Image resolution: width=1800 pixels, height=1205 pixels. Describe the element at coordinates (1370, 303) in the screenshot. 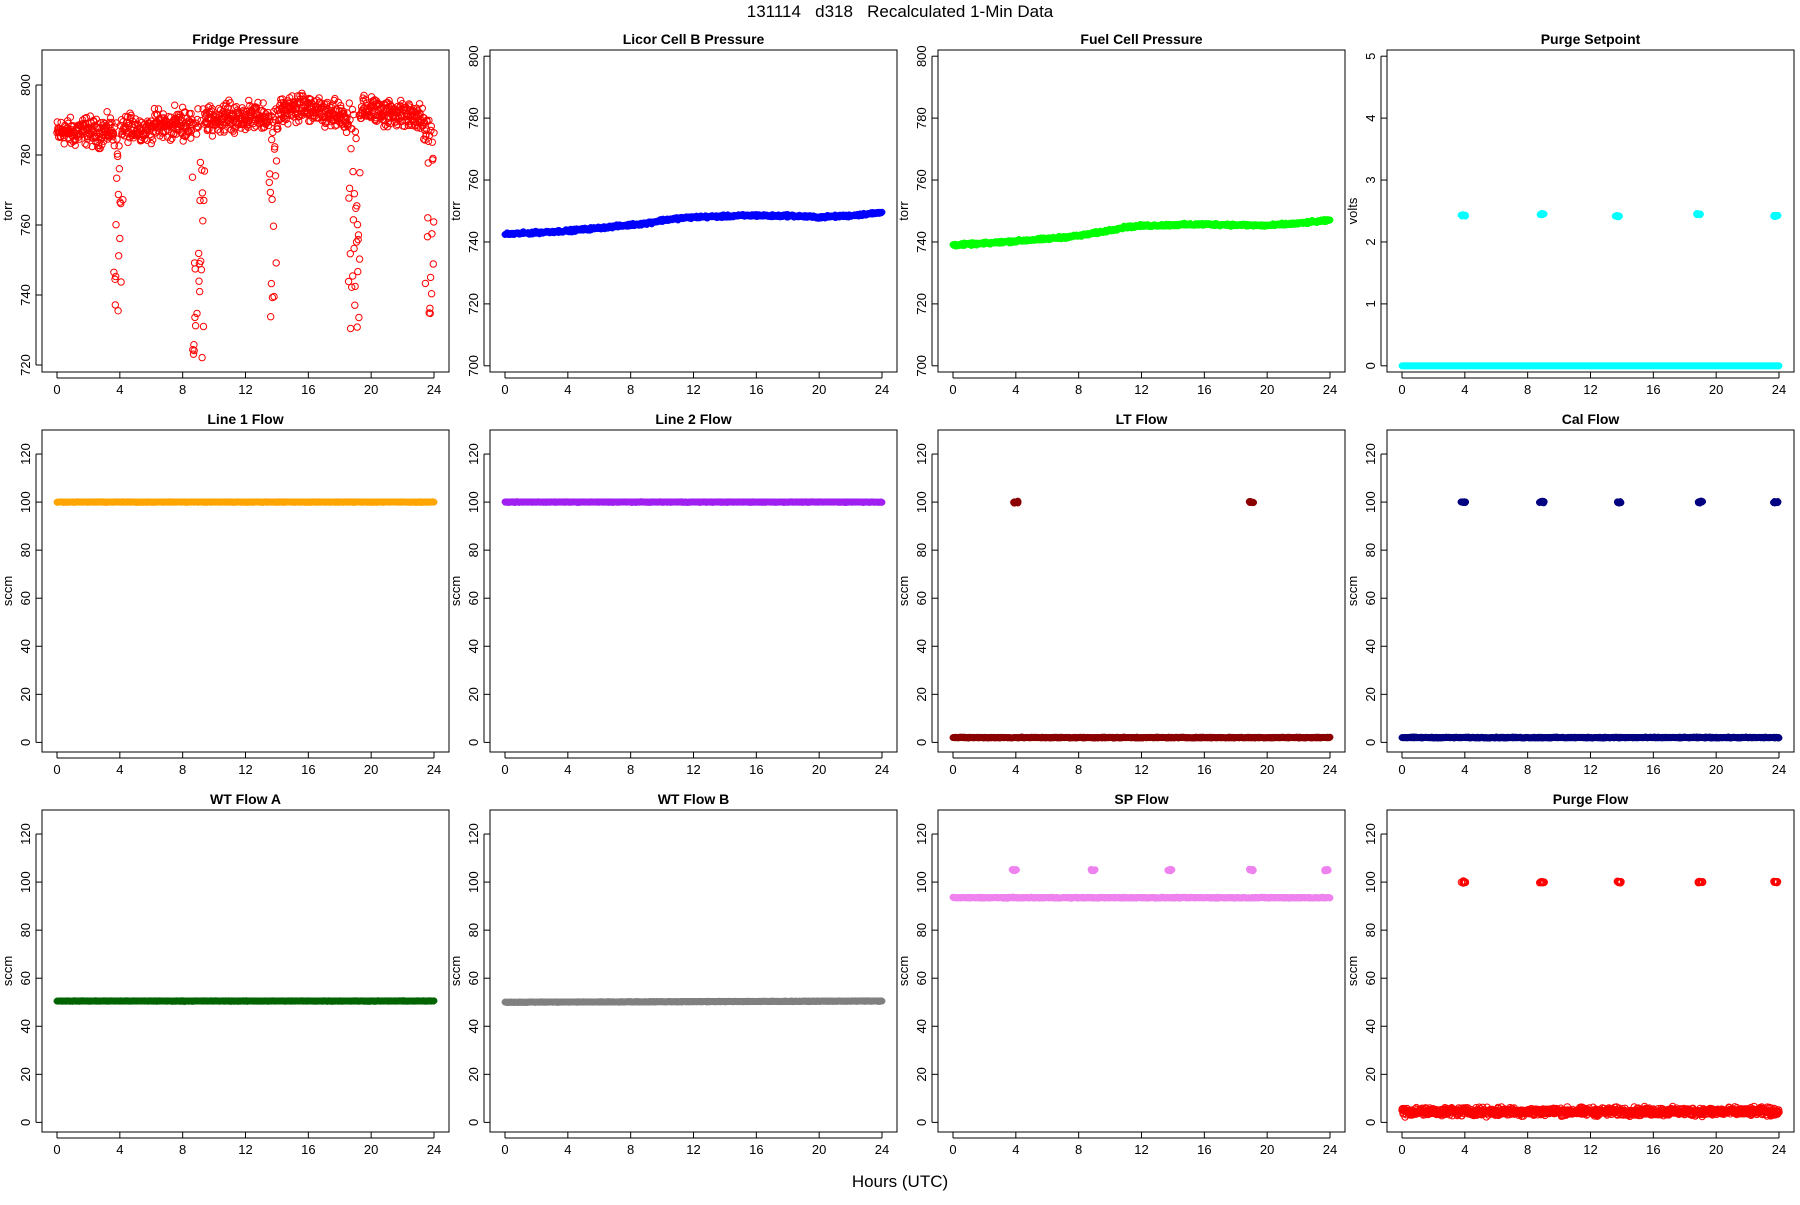

I see `y-tick-label: 1` at that location.